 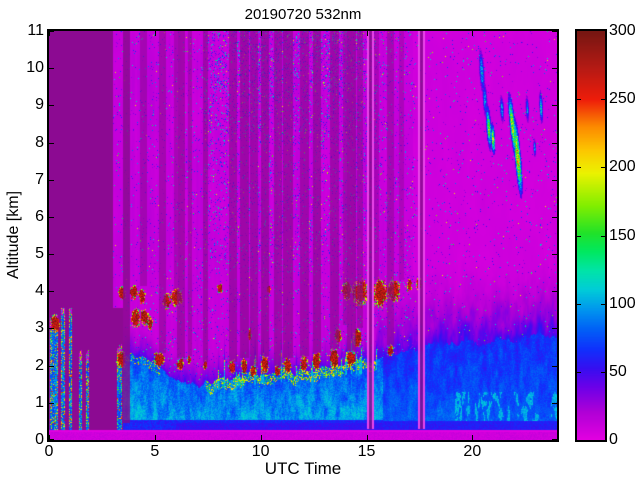 I want to click on colorbar-tick-label: 250, so click(x=622, y=99).